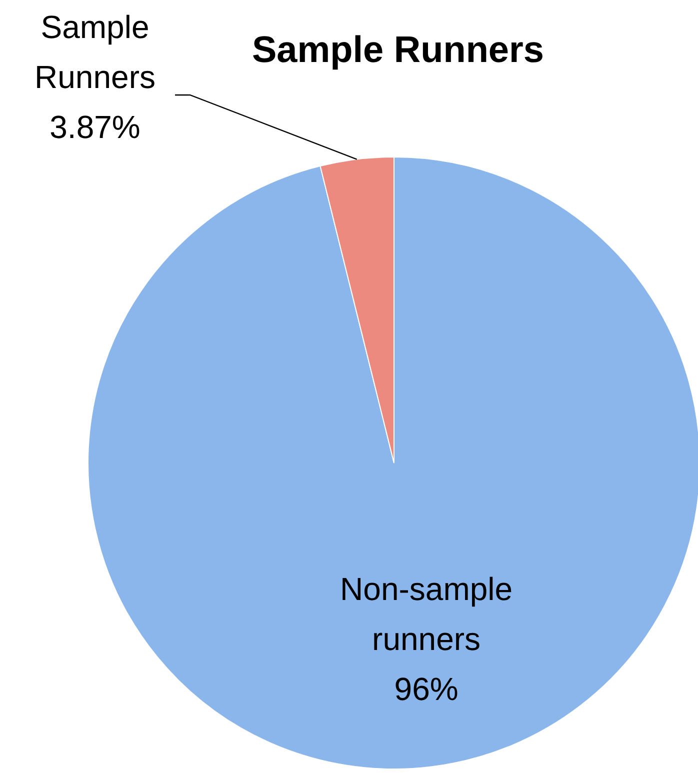 The width and height of the screenshot is (698, 773). What do you see at coordinates (426, 689) in the screenshot?
I see `data-label: 96%` at bounding box center [426, 689].